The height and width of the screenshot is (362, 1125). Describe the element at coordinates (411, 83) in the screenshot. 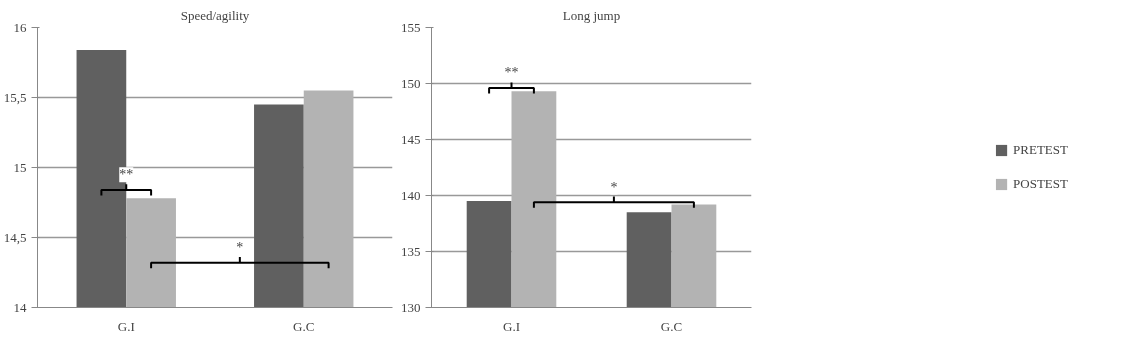

I see `y-tick-label: 150` at that location.